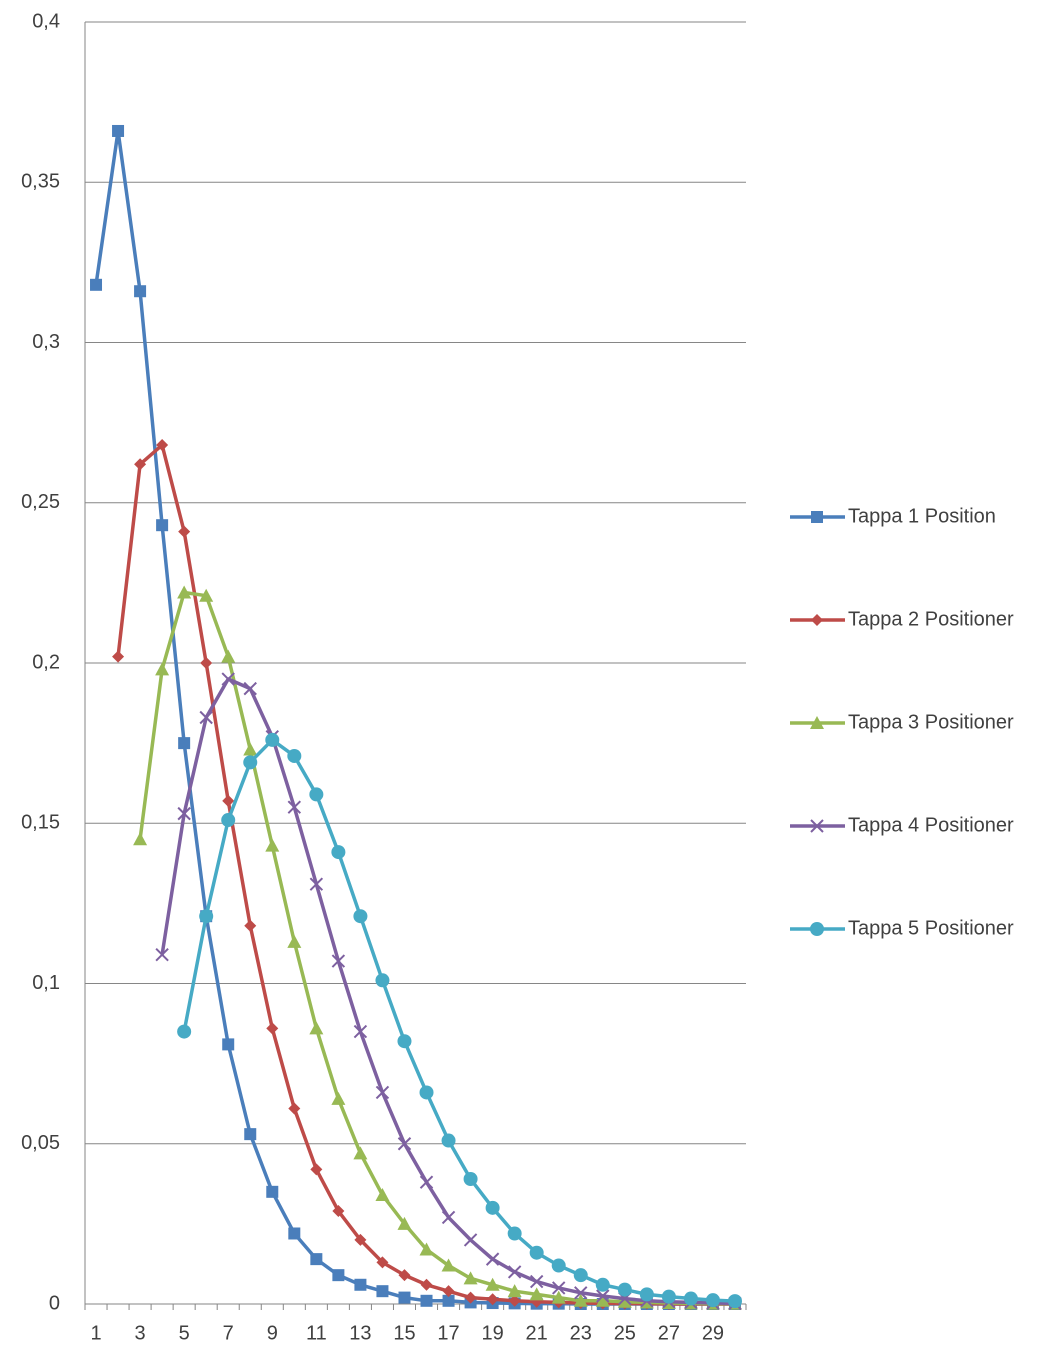 This screenshot has width=1057, height=1349. What do you see at coordinates (922, 516) in the screenshot?
I see `legend-label: Tappa 1 Position` at bounding box center [922, 516].